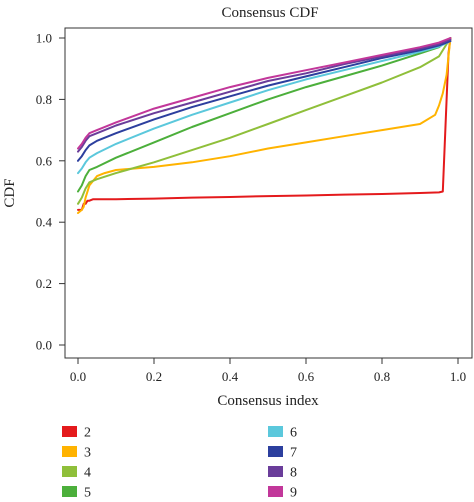  What do you see at coordinates (87, 453) in the screenshot?
I see `legend-label: 3` at bounding box center [87, 453].